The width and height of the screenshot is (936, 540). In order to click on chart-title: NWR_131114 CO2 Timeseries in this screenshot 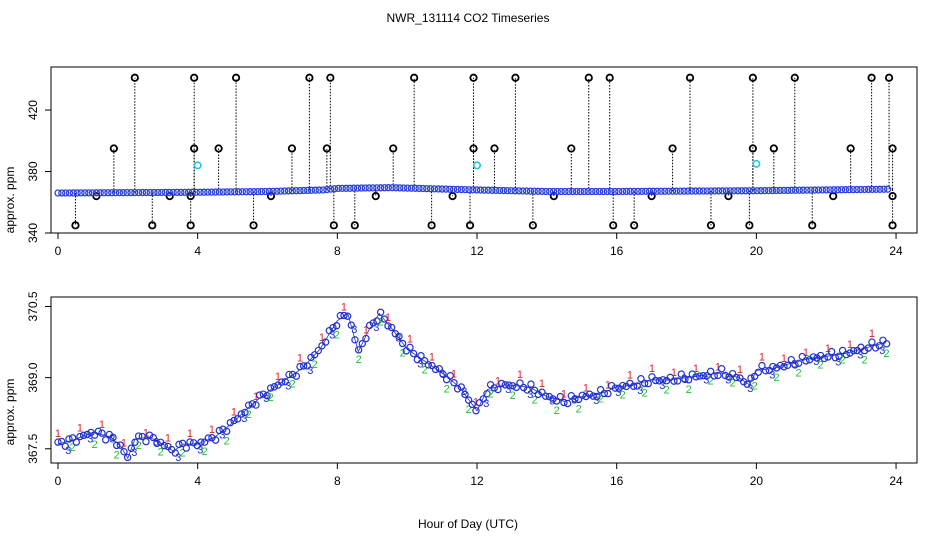, I will do `click(468, 18)`.